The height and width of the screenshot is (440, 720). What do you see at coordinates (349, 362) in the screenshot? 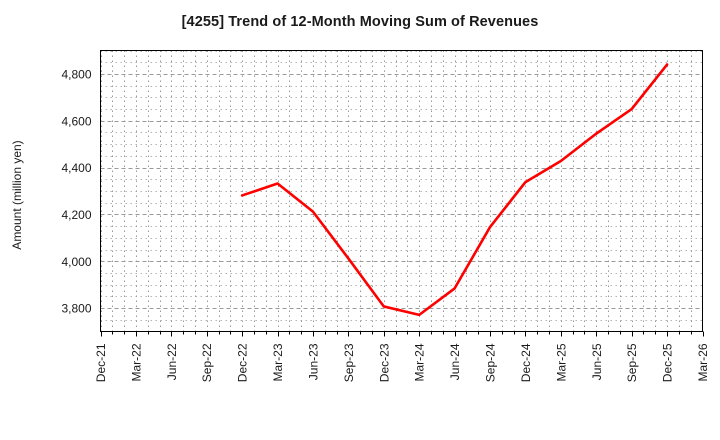
I see `x-tick-label: Sep-23` at bounding box center [349, 362].